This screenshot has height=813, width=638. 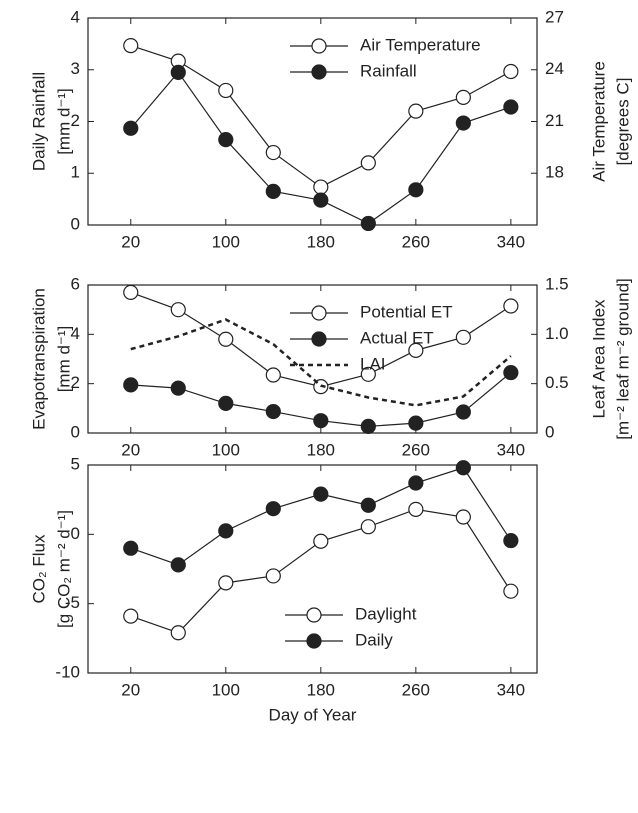 I want to click on axis-label: [g CO₂ m⁻² d⁻¹], so click(x=63, y=569).